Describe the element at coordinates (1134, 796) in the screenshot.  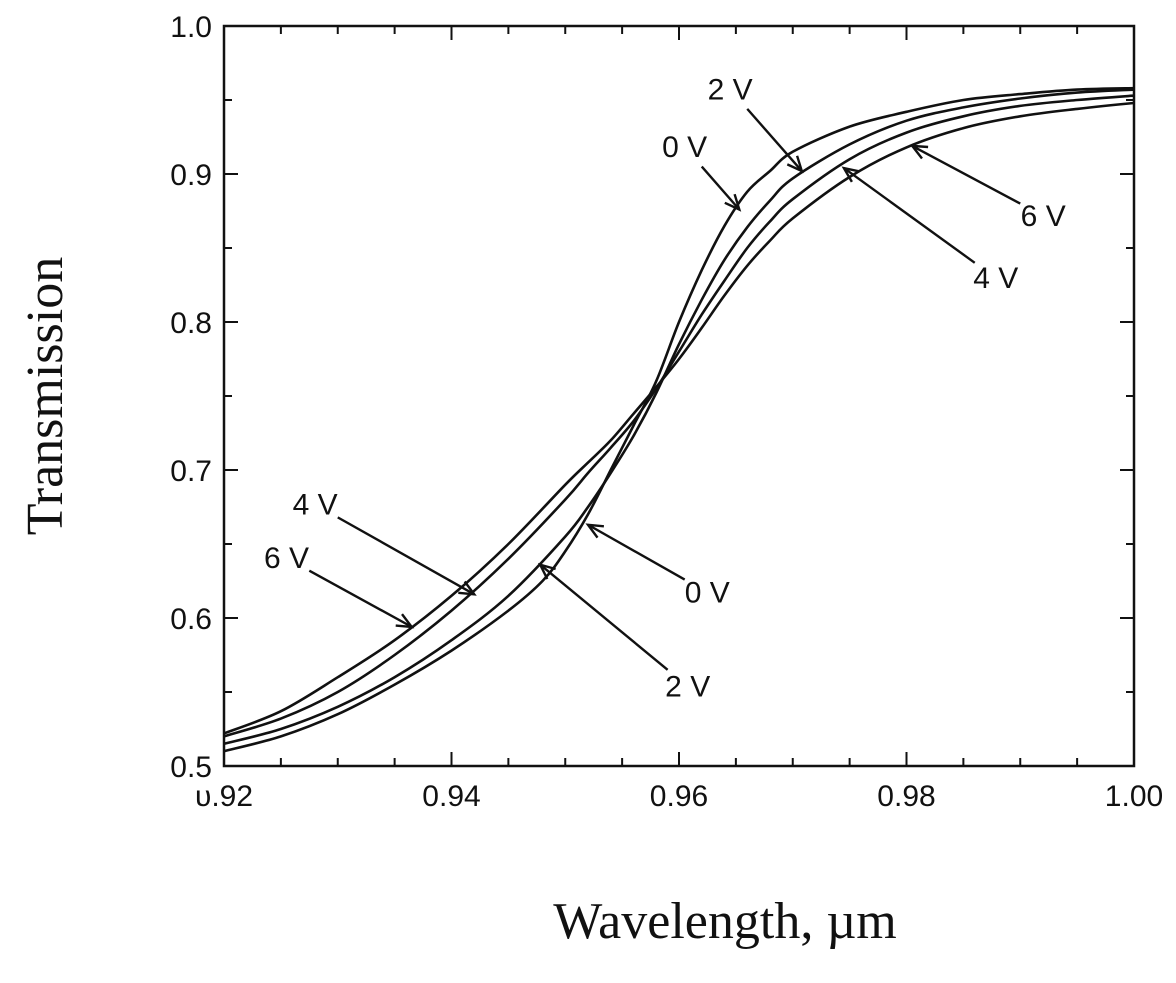
I see `x-tick-label: 1.00` at that location.